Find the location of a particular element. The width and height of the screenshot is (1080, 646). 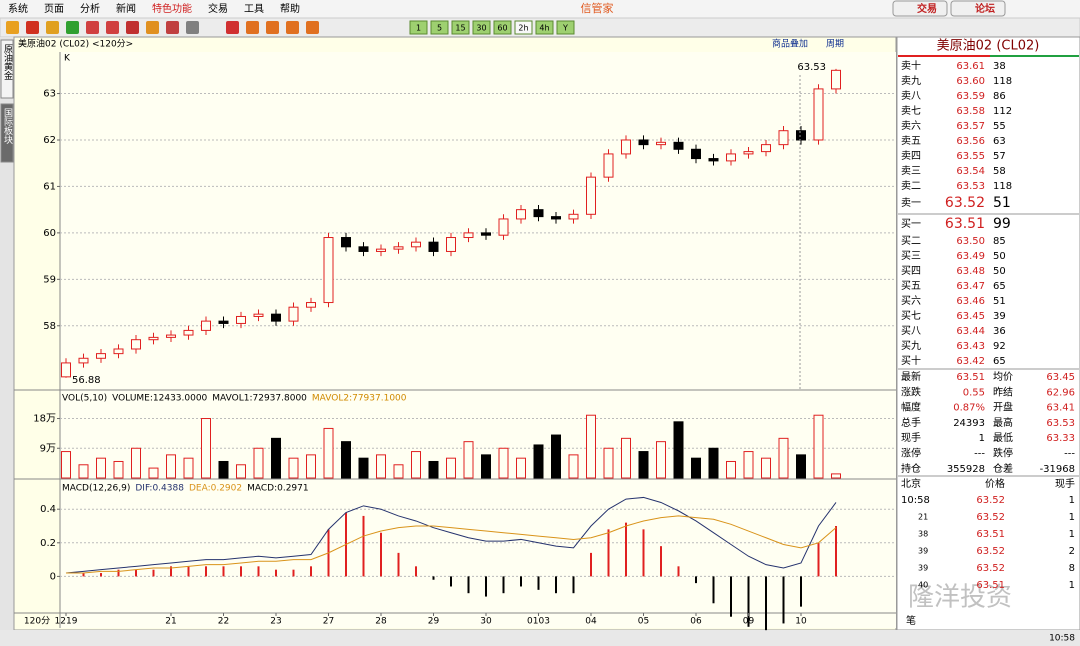

bid-price: 63.48 is located at coordinates (970, 271).